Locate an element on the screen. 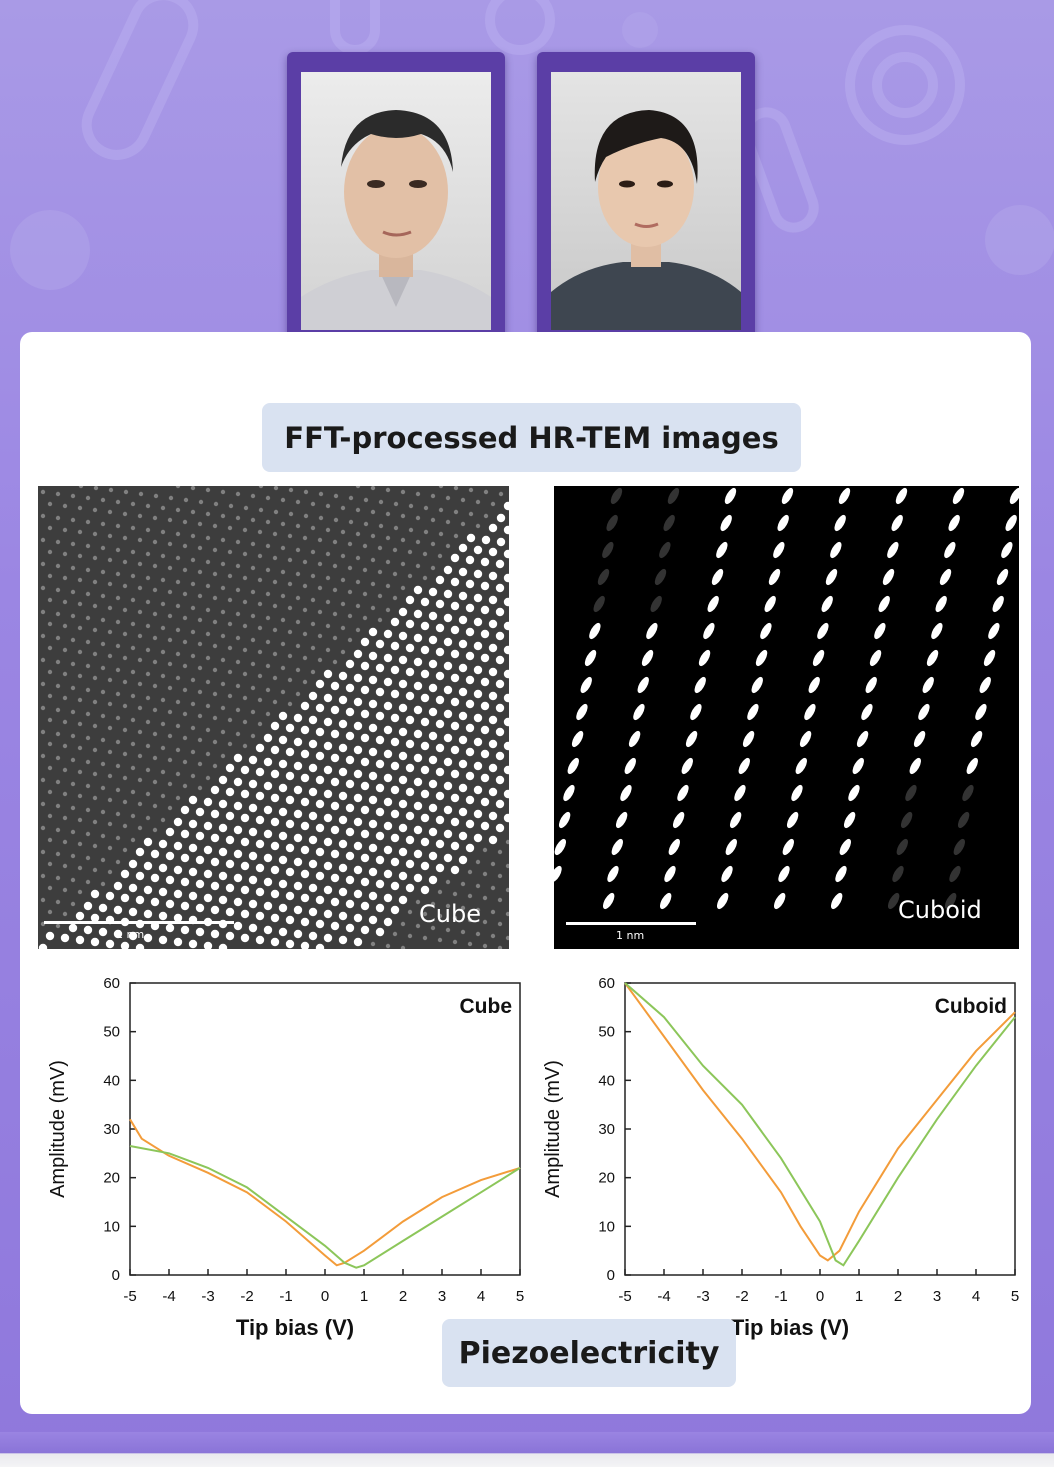 The width and height of the screenshot is (1054, 1467). series-line is located at coordinates (820, 1124).